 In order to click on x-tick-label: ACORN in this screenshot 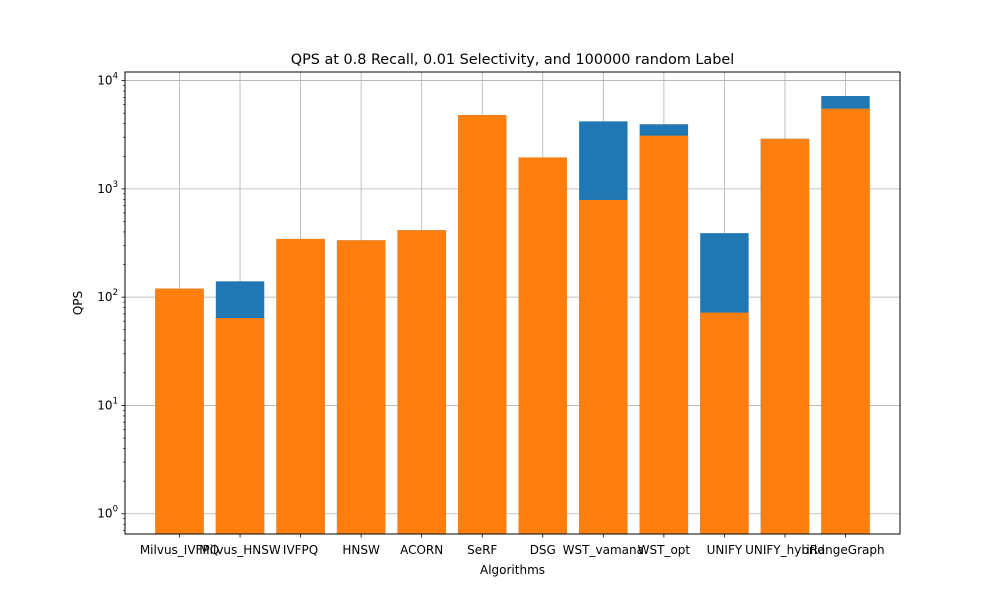, I will do `click(421, 550)`.